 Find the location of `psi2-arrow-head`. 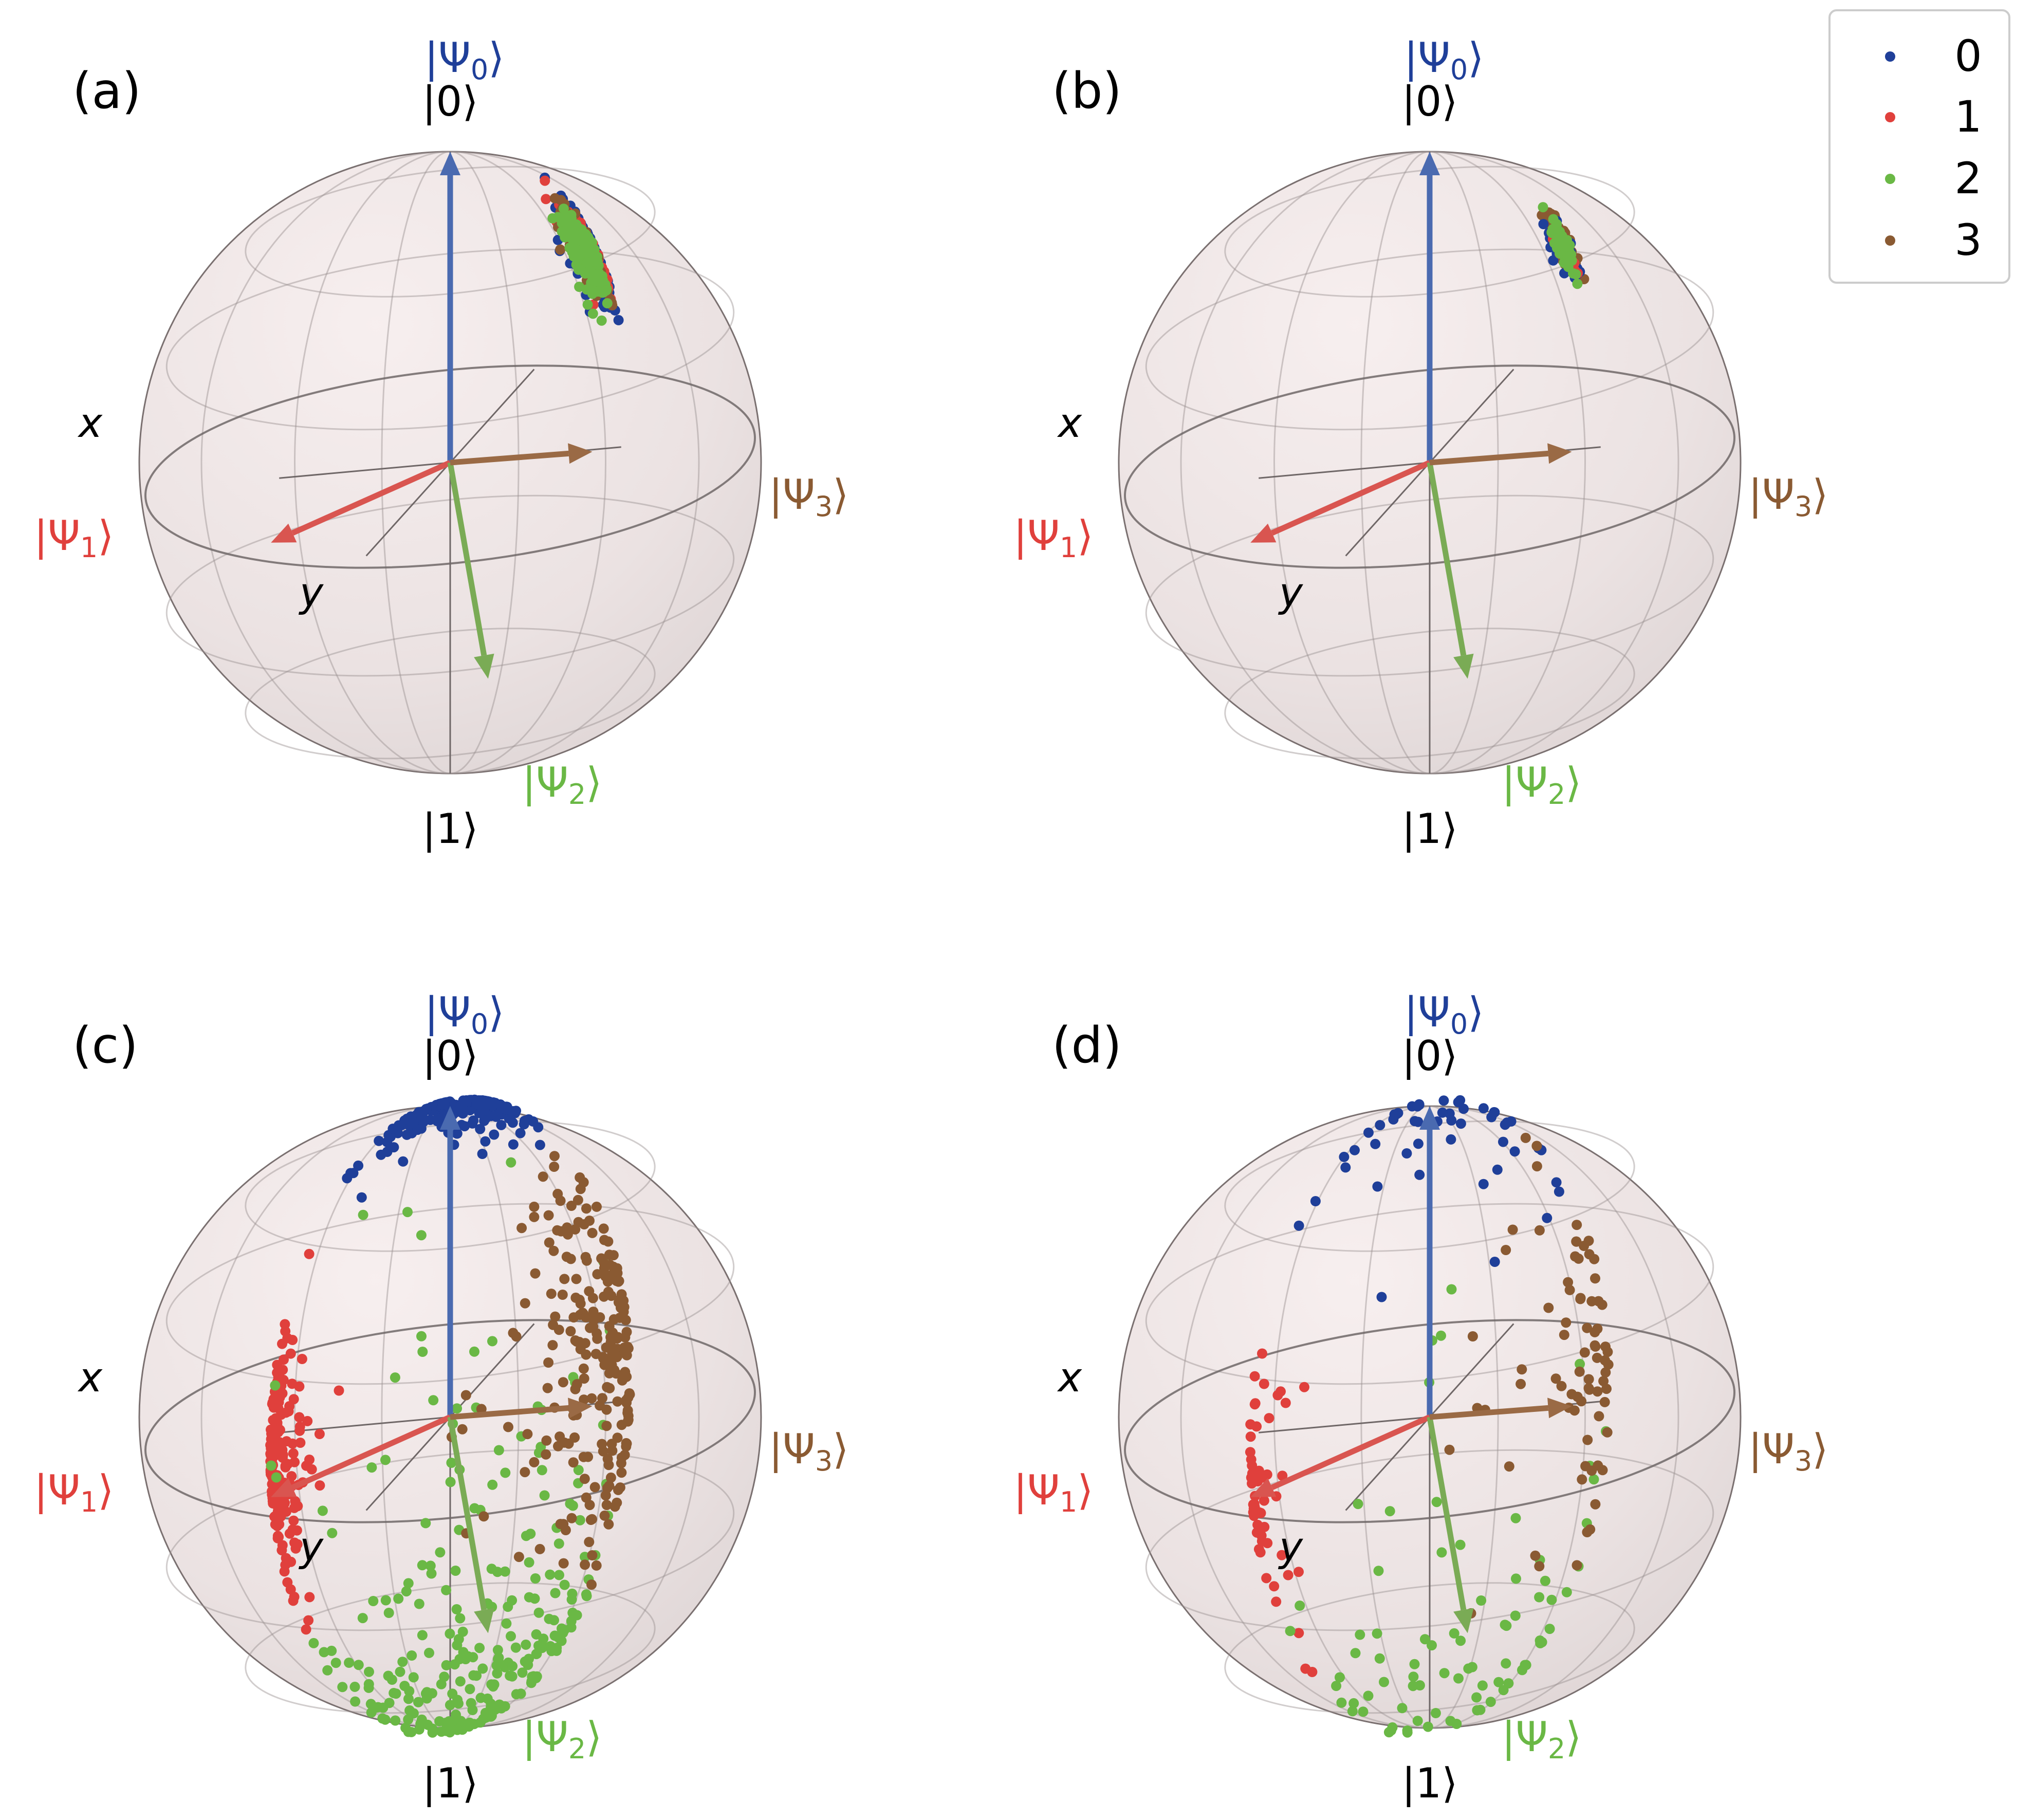

psi2-arrow-head is located at coordinates (1463, 1620).